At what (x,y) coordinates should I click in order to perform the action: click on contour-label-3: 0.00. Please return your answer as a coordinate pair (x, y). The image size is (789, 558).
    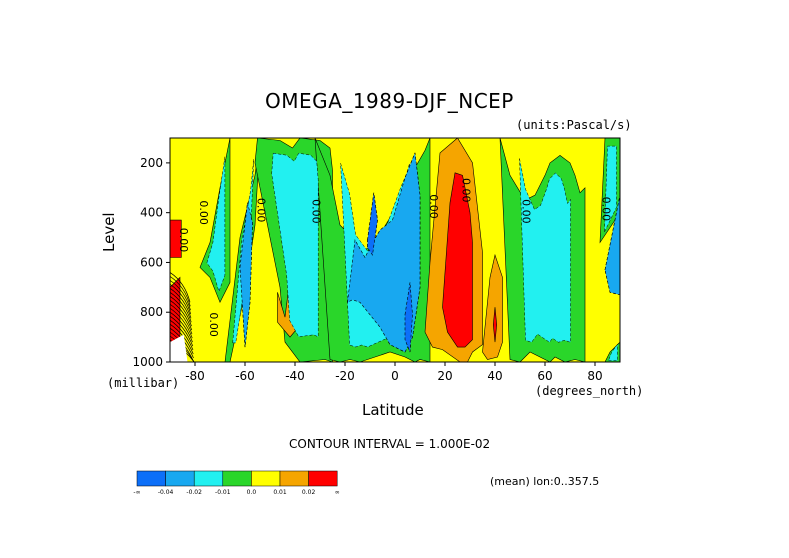
    Looking at the image, I should click on (261, 210).